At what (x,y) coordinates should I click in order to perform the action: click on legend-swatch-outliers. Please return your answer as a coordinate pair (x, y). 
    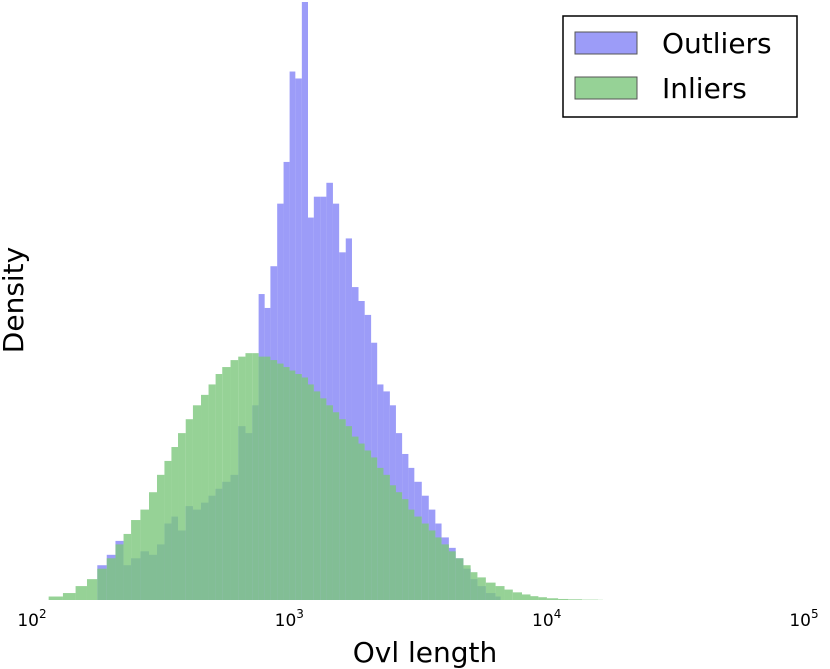
    Looking at the image, I should click on (606, 43).